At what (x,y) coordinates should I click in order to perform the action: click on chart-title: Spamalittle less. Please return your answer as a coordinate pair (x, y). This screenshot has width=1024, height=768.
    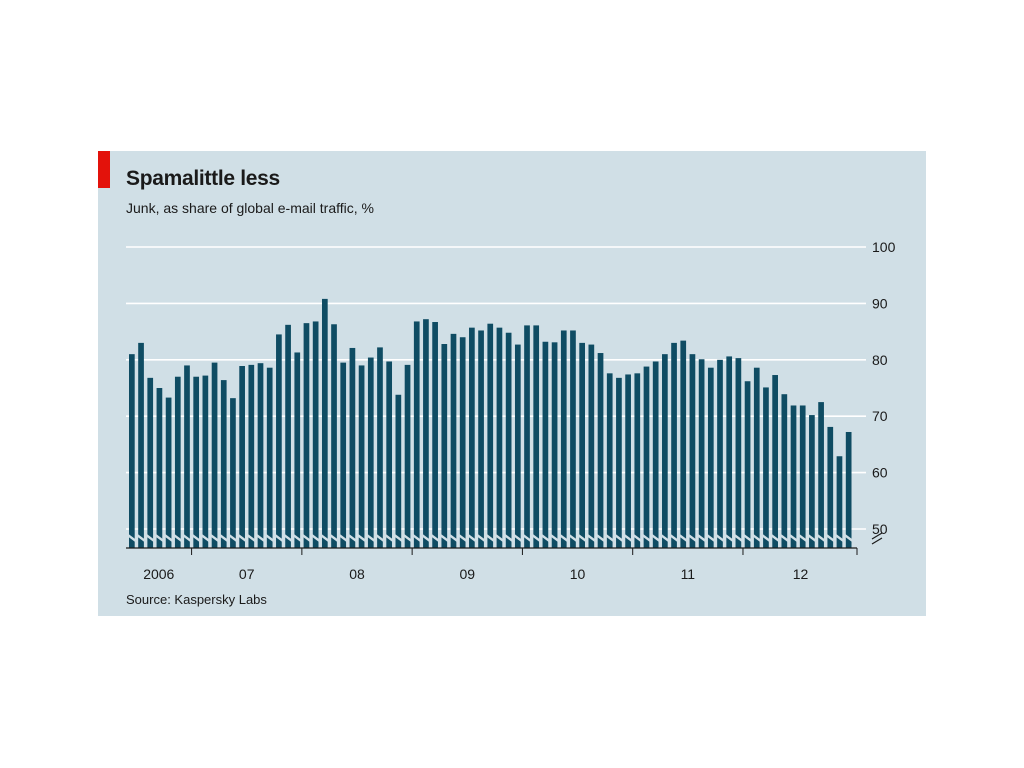
    Looking at the image, I should click on (203, 178).